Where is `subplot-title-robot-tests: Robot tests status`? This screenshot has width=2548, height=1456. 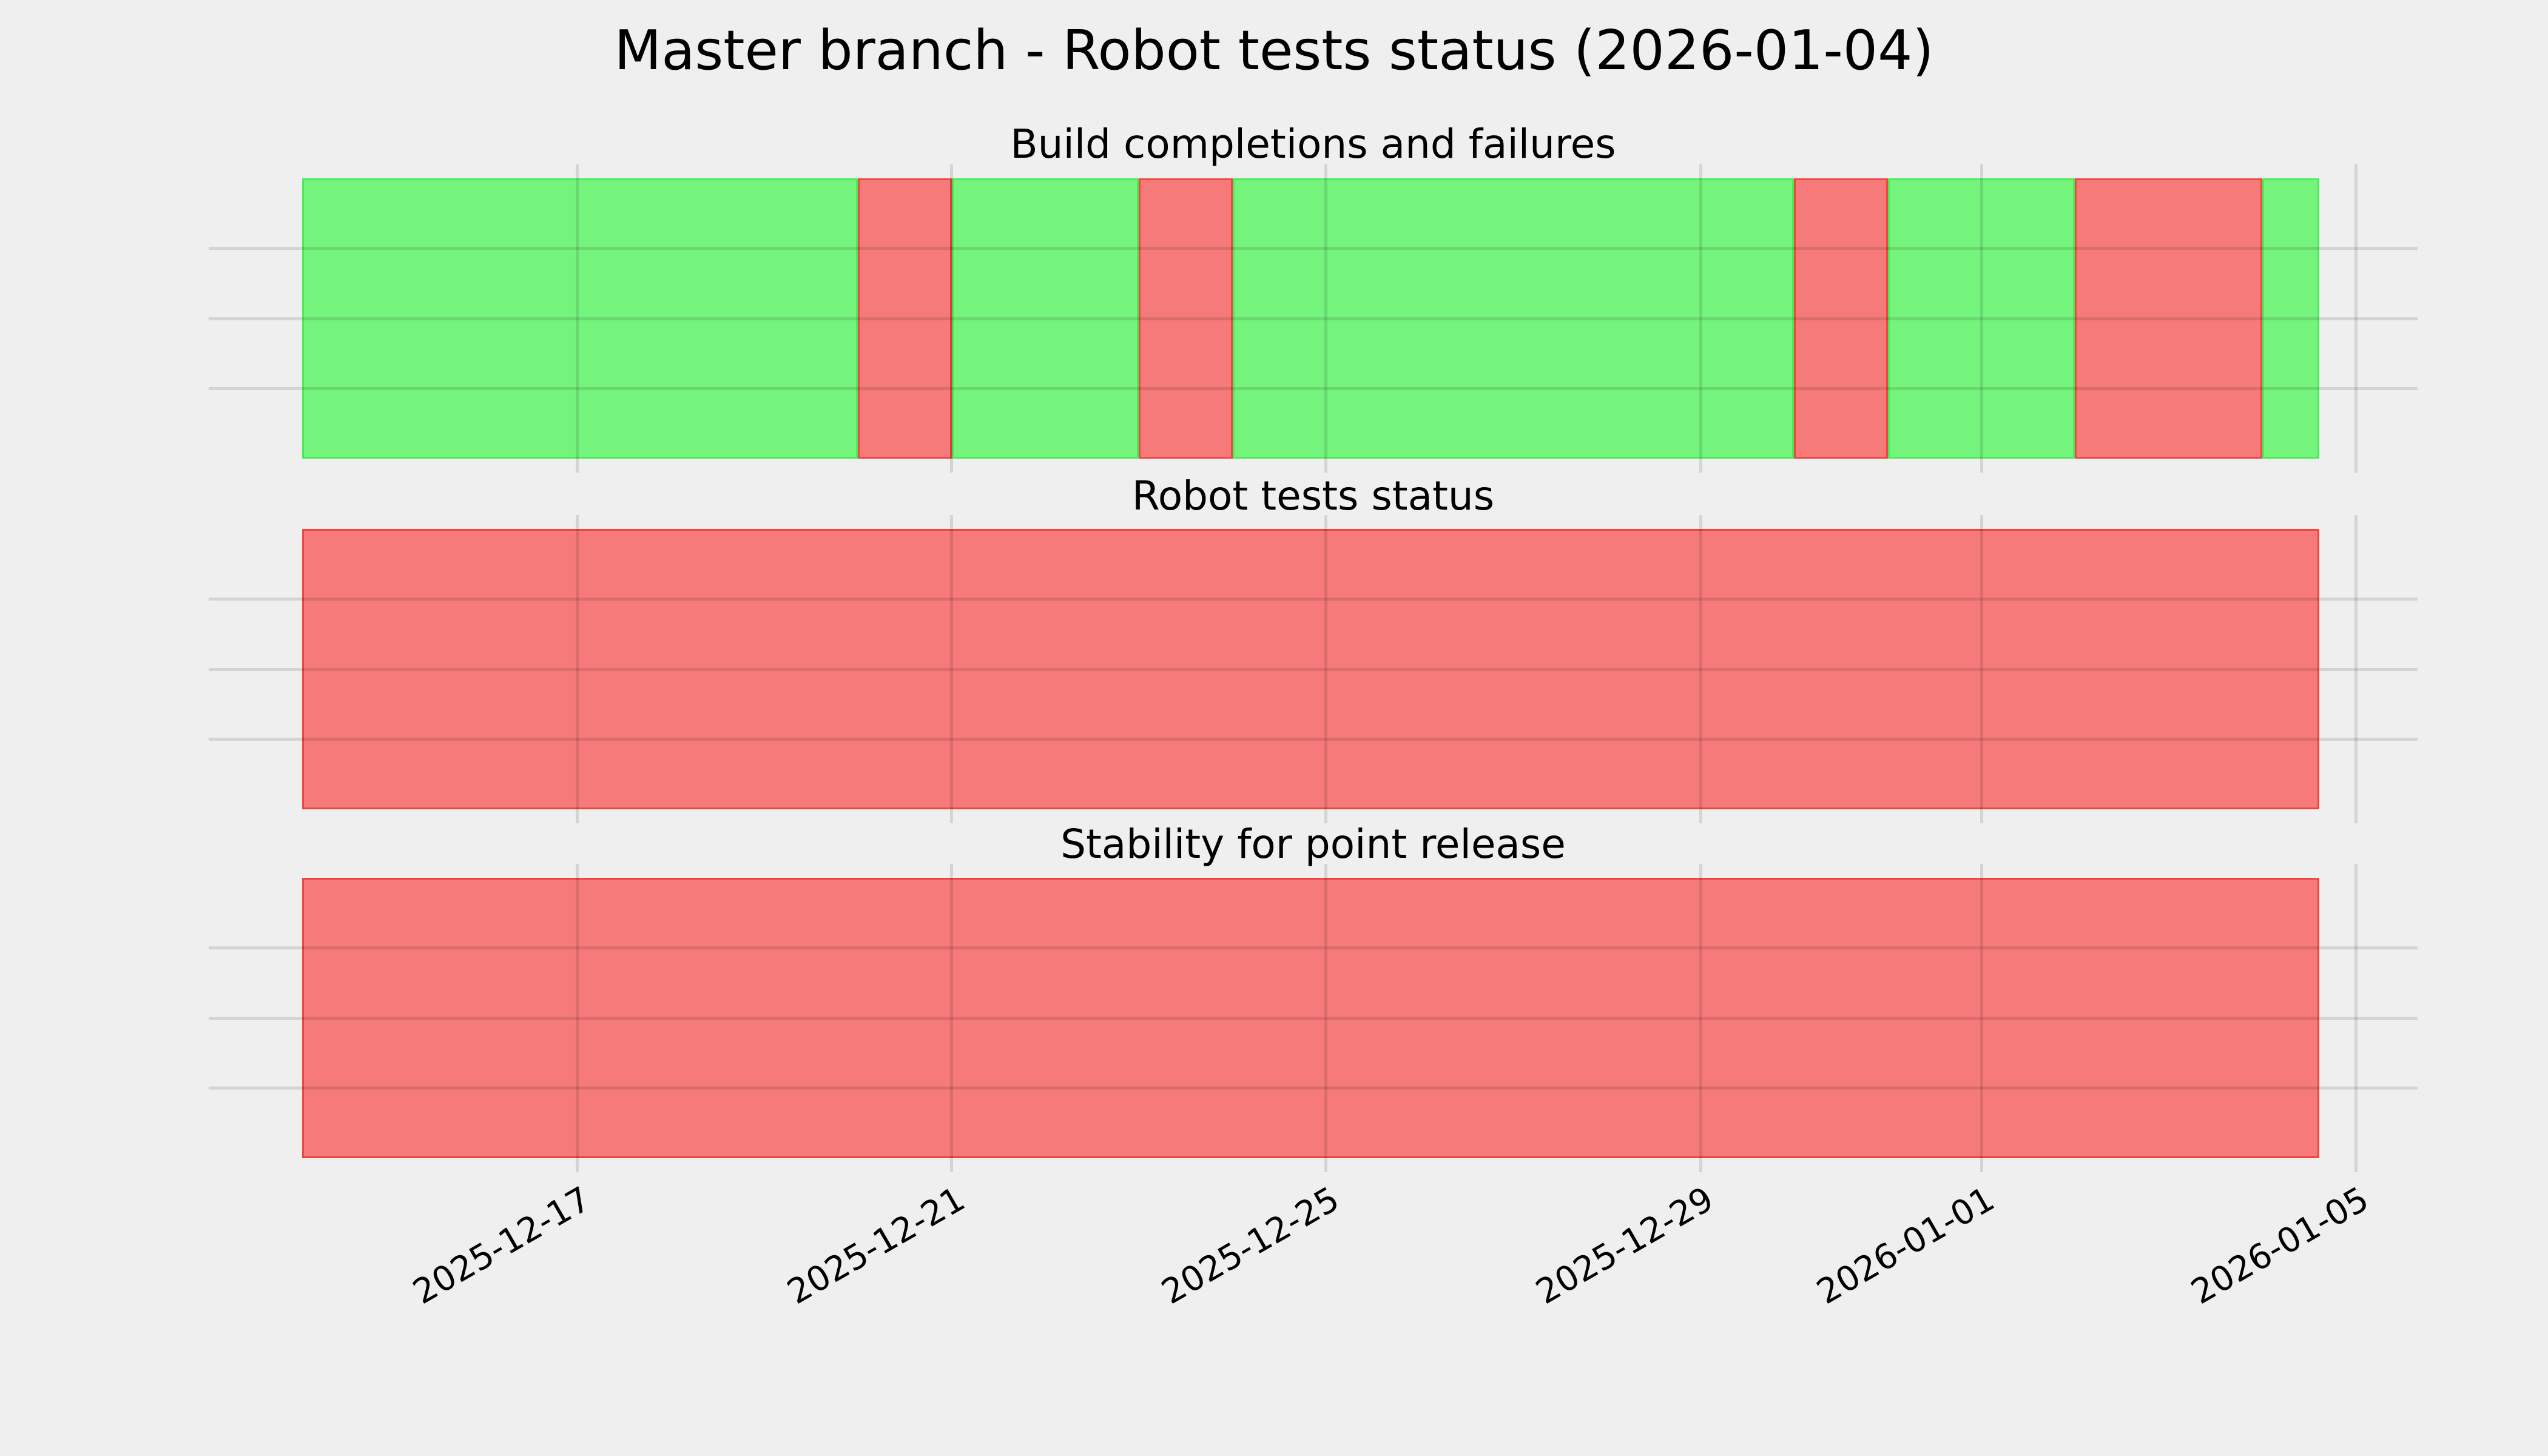 subplot-title-robot-tests: Robot tests status is located at coordinates (1313, 496).